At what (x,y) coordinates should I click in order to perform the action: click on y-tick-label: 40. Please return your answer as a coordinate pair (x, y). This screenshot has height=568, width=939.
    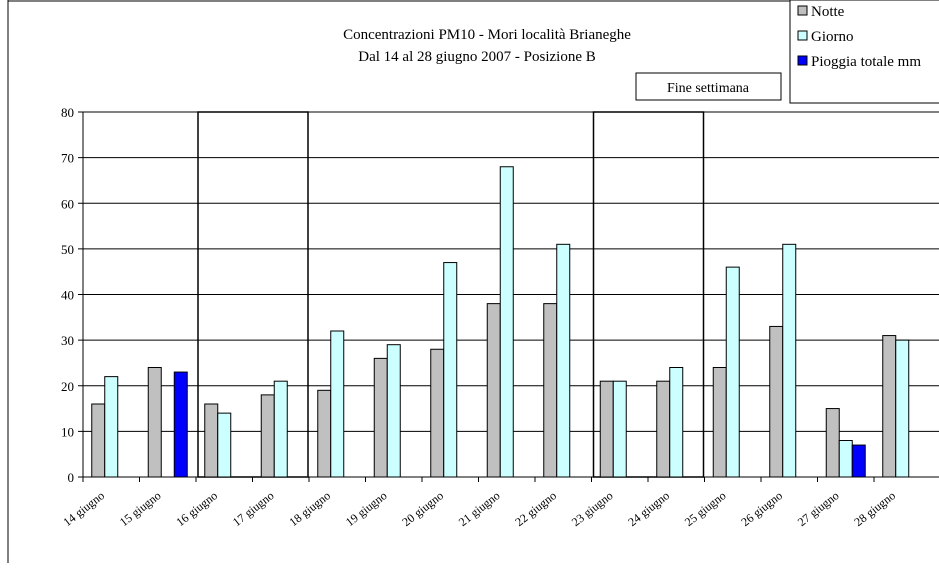
    Looking at the image, I should click on (67, 295).